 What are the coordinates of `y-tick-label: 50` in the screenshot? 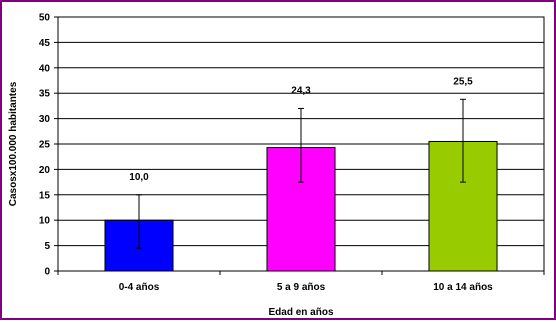 It's located at (45, 18).